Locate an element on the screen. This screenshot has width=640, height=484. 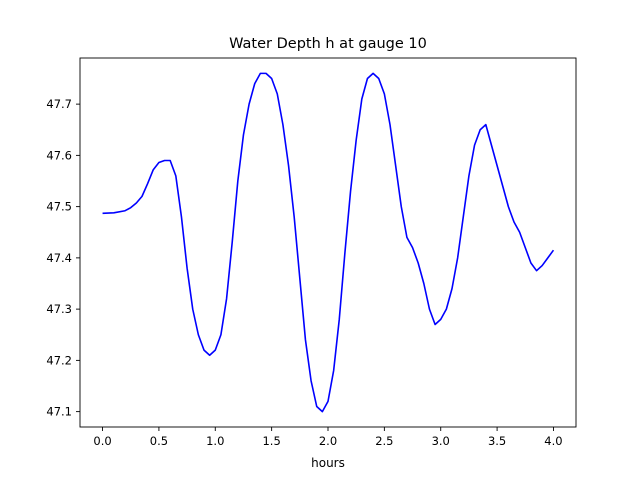
y-tick-label: 47.6 is located at coordinates (59, 155).